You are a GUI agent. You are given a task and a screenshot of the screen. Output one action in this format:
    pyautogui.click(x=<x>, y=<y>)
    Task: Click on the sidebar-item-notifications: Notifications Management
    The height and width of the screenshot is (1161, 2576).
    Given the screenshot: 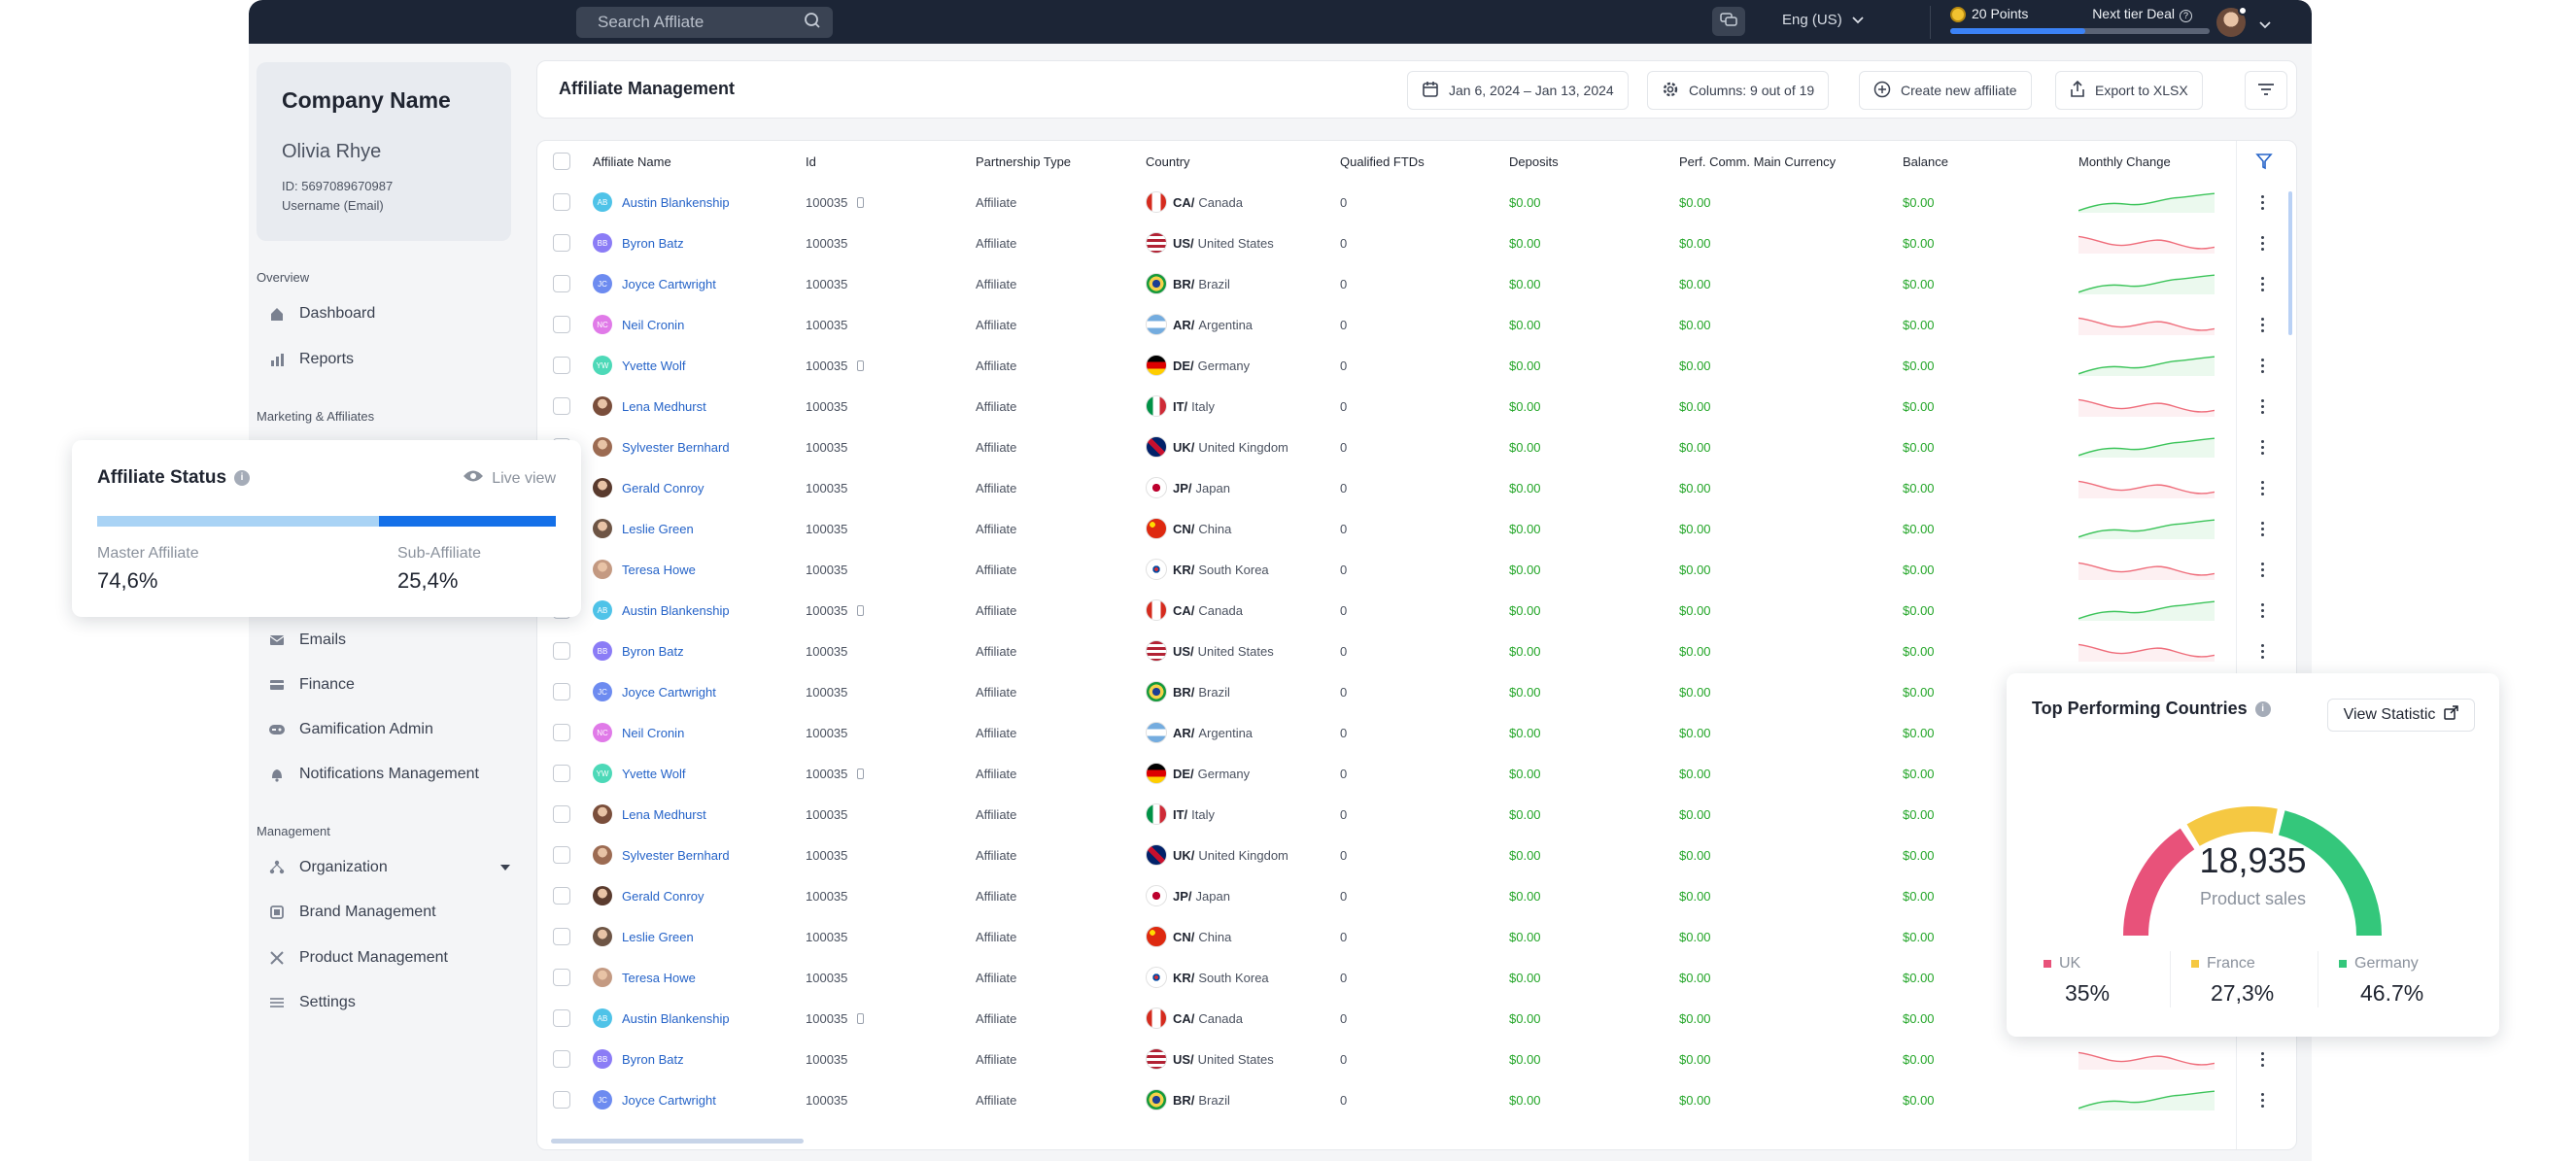 What is the action you would take?
    pyautogui.click(x=373, y=774)
    